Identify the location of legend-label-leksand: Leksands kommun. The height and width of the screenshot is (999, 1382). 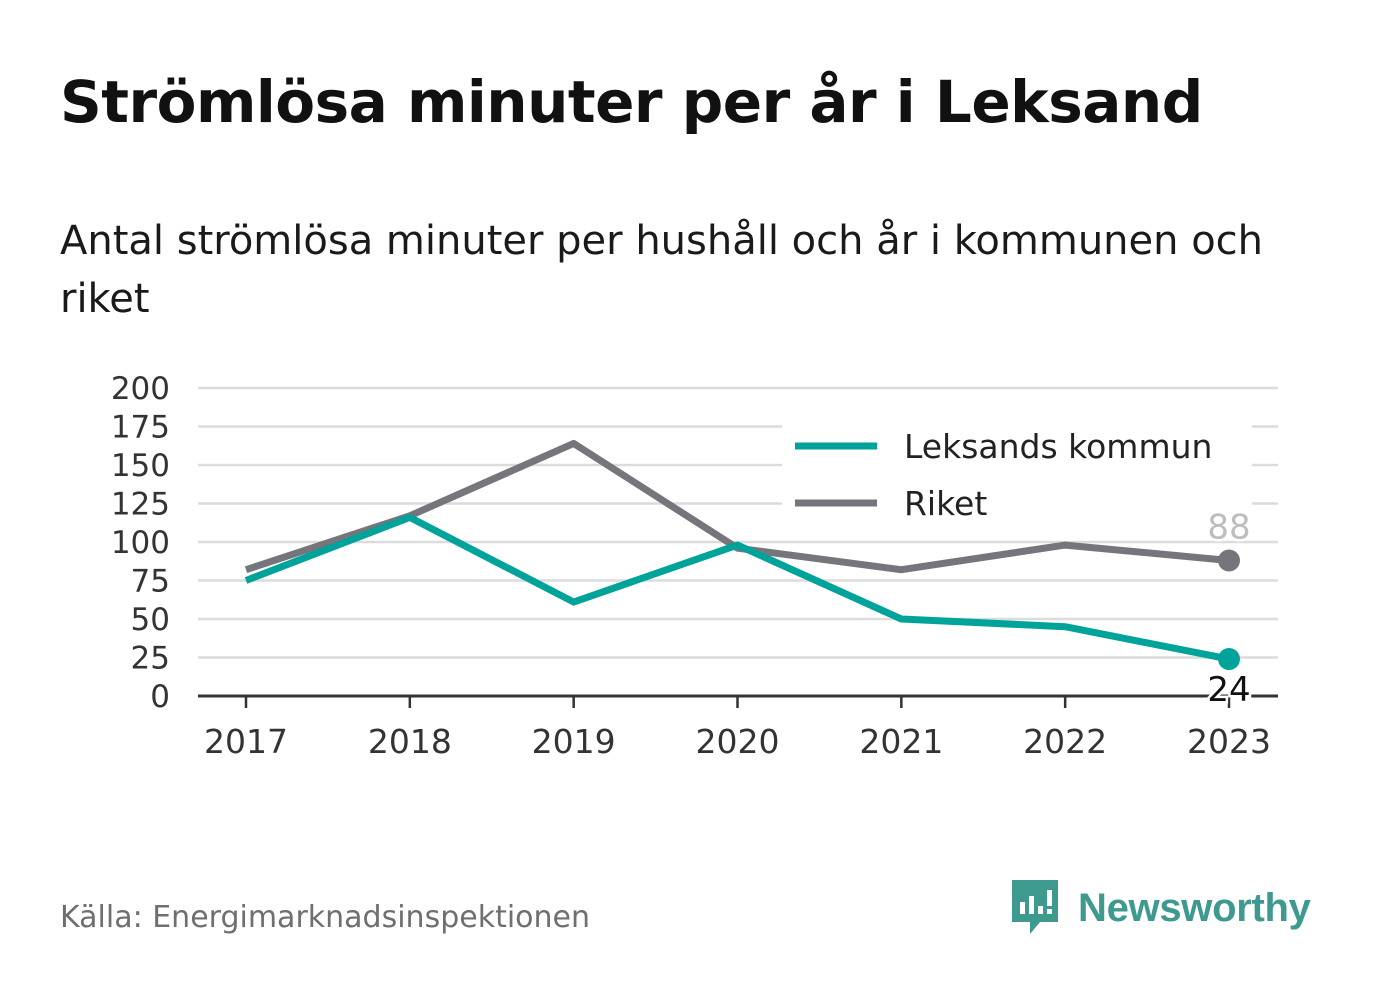
(1058, 446).